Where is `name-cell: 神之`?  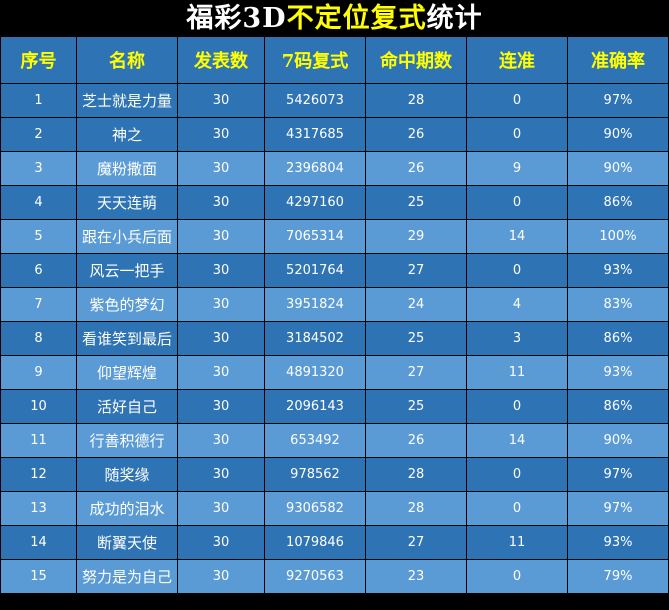
name-cell: 神之 is located at coordinates (127, 134).